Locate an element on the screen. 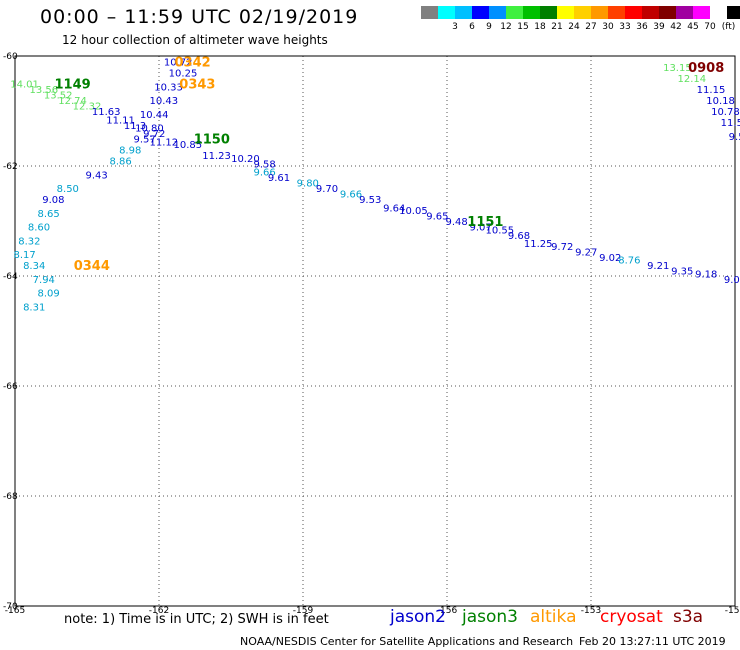 This screenshot has width=740, height=650. wave-height-label: 8.76 is located at coordinates (629, 261).